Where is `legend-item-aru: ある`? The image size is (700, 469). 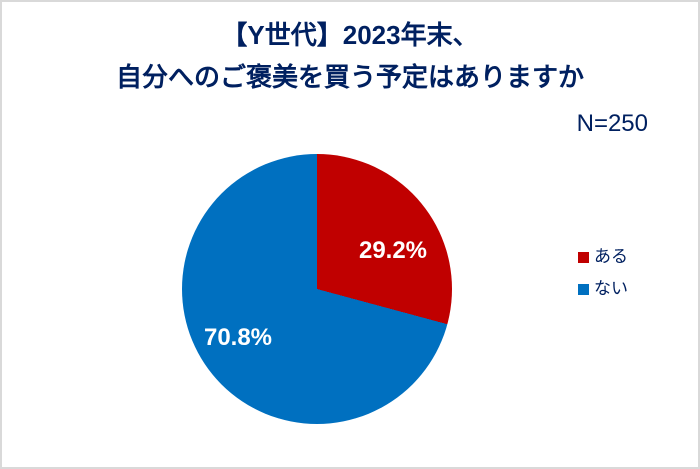 legend-item-aru: ある is located at coordinates (603, 257).